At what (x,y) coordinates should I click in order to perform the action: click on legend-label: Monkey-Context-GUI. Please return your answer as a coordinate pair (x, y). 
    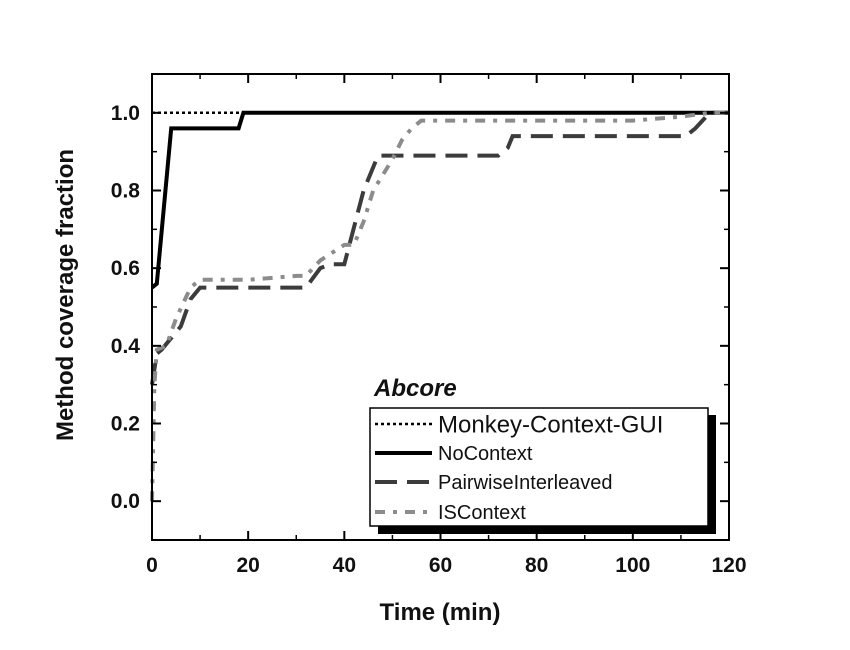
    Looking at the image, I should click on (550, 425).